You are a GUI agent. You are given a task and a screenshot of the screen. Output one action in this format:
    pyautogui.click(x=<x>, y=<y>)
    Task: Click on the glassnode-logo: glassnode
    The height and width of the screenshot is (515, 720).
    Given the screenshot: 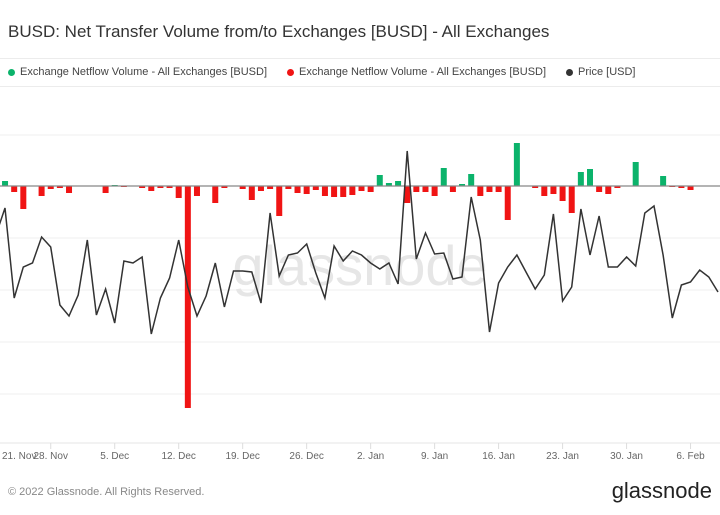 What is the action you would take?
    pyautogui.click(x=661, y=490)
    